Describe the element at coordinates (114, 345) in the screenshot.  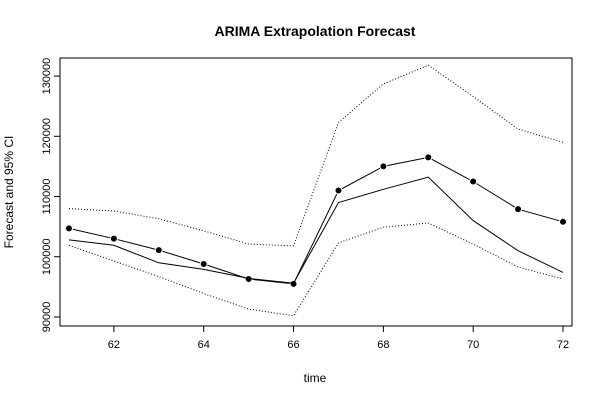
I see `x-tick-label: 62` at that location.